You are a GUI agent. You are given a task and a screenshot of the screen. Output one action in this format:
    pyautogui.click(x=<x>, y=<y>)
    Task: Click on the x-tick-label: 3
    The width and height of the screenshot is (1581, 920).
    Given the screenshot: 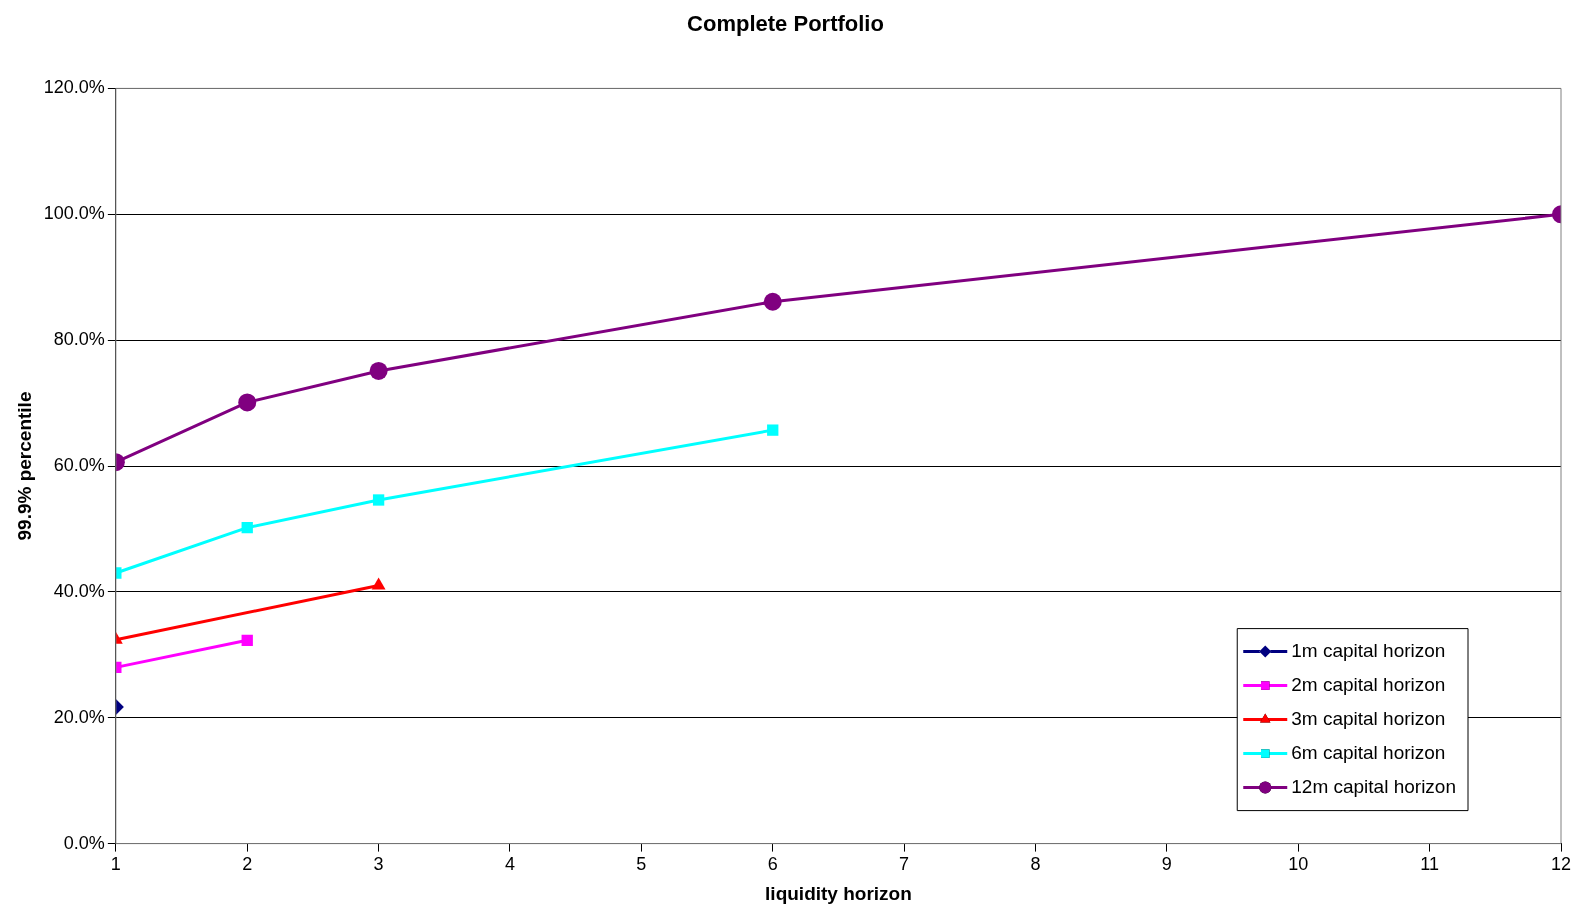 What is the action you would take?
    pyautogui.click(x=378, y=864)
    